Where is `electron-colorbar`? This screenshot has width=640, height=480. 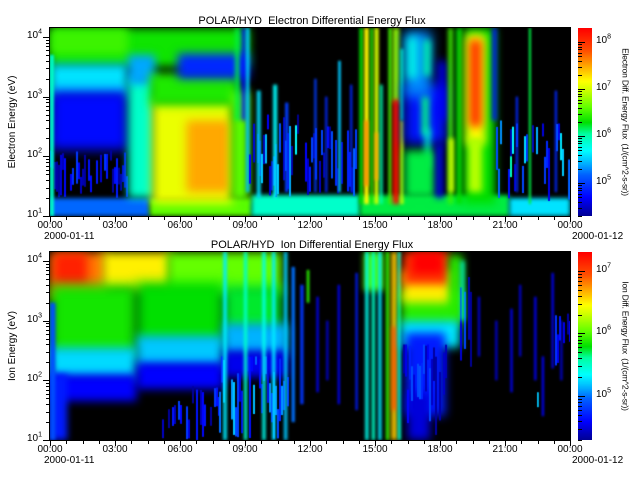
electron-colorbar is located at coordinates (585, 122).